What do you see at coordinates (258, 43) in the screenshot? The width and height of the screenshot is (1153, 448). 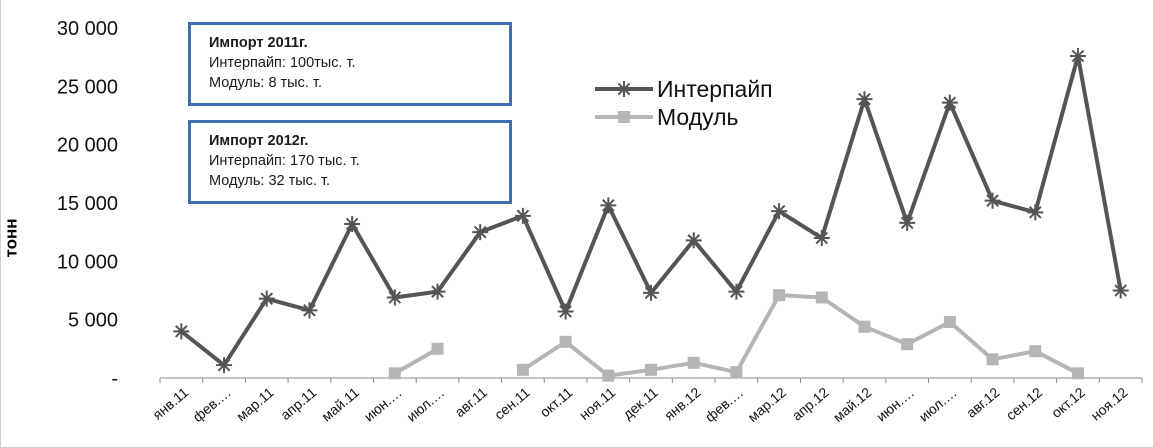 I see `annotation-title: Импорт 2011г.` at bounding box center [258, 43].